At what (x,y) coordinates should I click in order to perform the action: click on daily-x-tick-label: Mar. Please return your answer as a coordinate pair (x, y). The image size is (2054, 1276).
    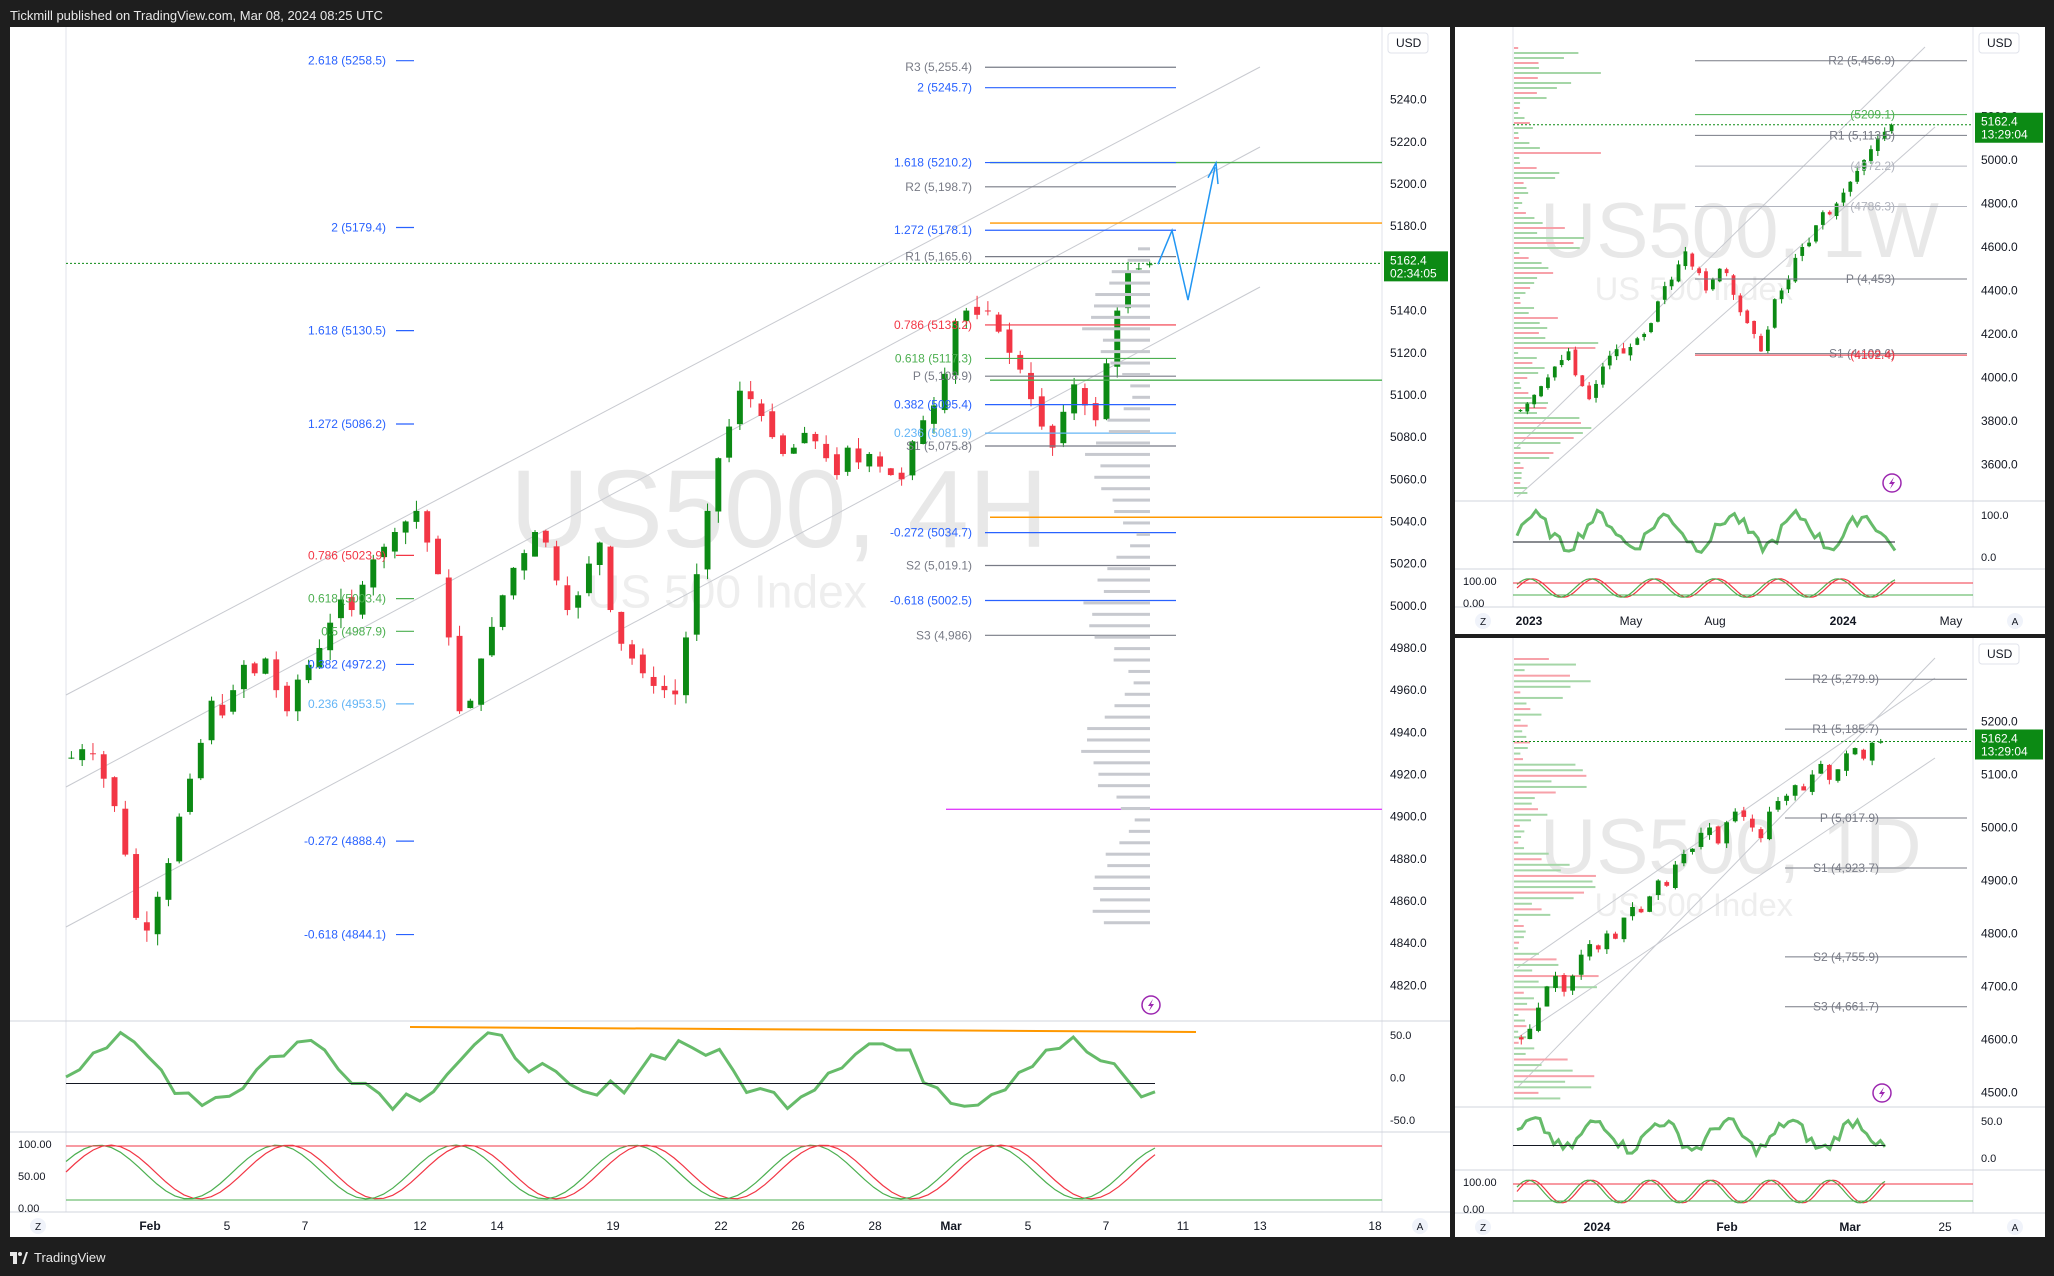
    Looking at the image, I should click on (1850, 1227).